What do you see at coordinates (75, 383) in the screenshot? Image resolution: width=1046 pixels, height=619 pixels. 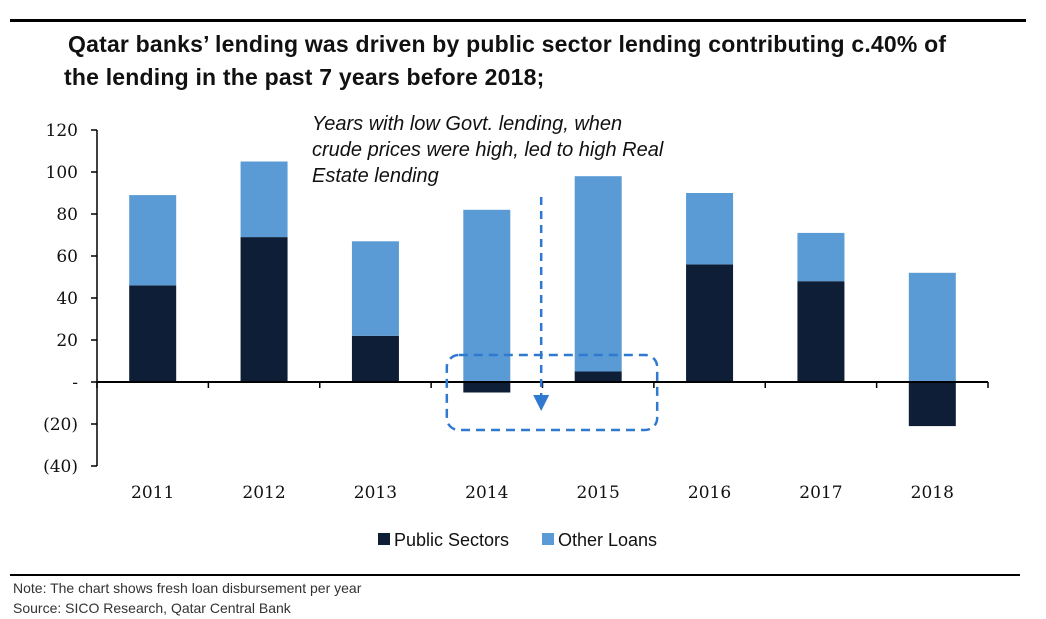 I see `y-tick-label: -` at bounding box center [75, 383].